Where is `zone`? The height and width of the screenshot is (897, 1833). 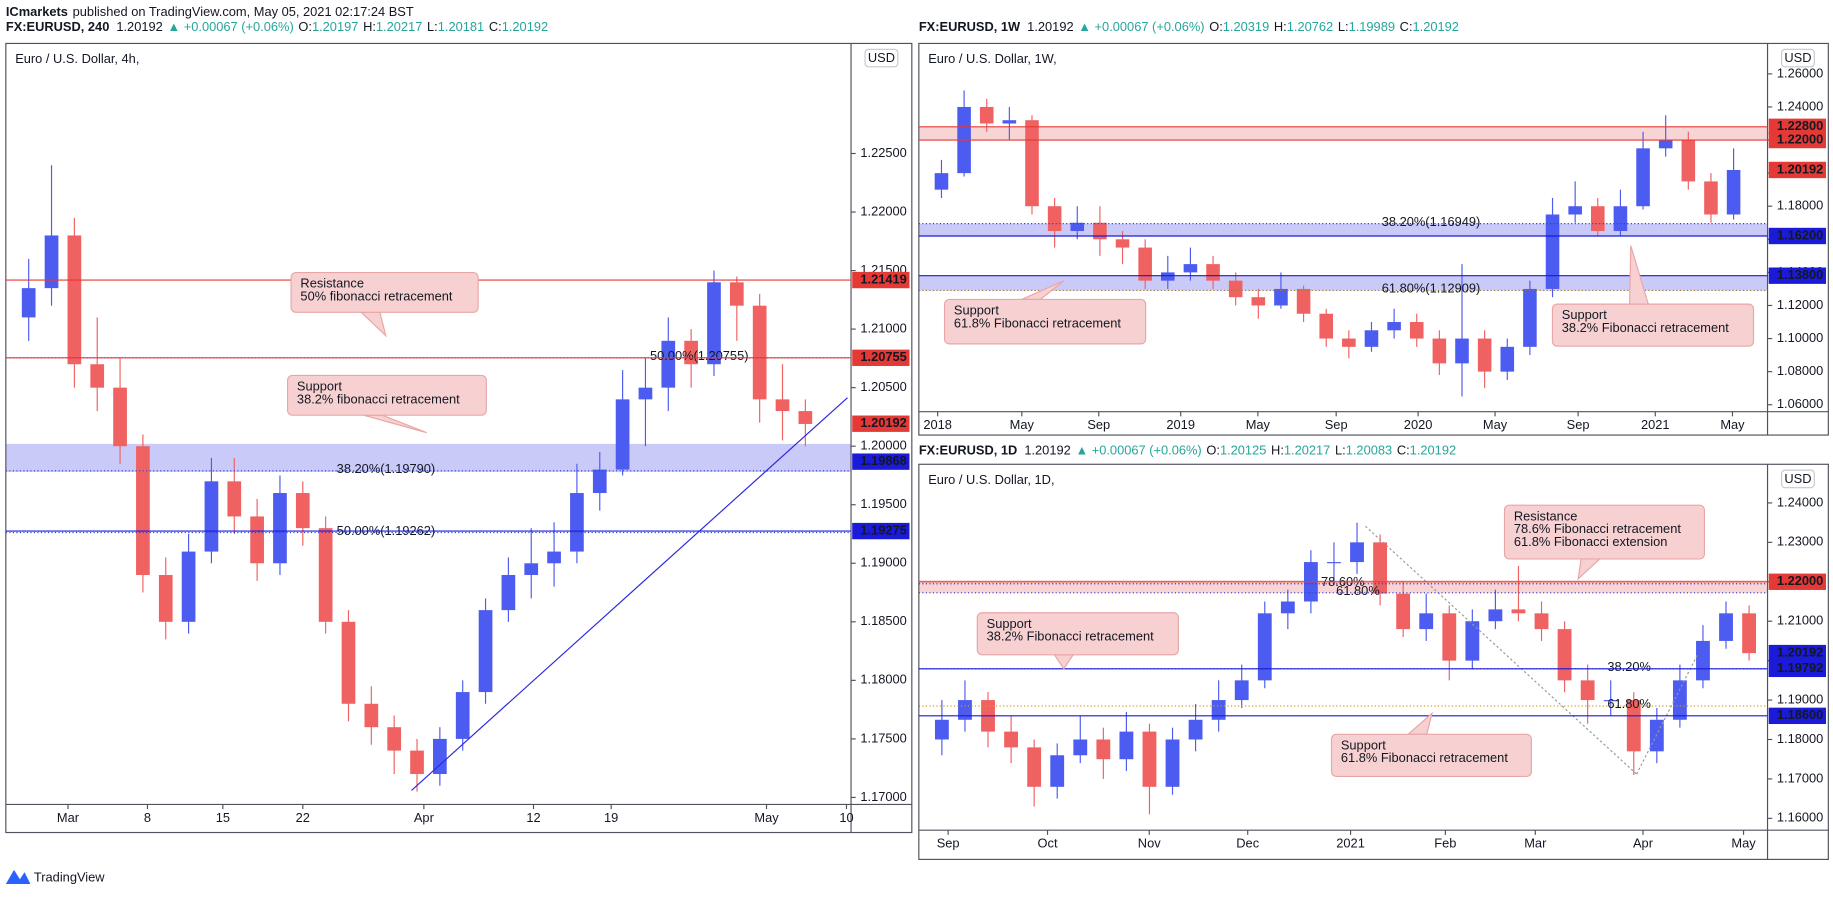
zone is located at coordinates (1343, 229).